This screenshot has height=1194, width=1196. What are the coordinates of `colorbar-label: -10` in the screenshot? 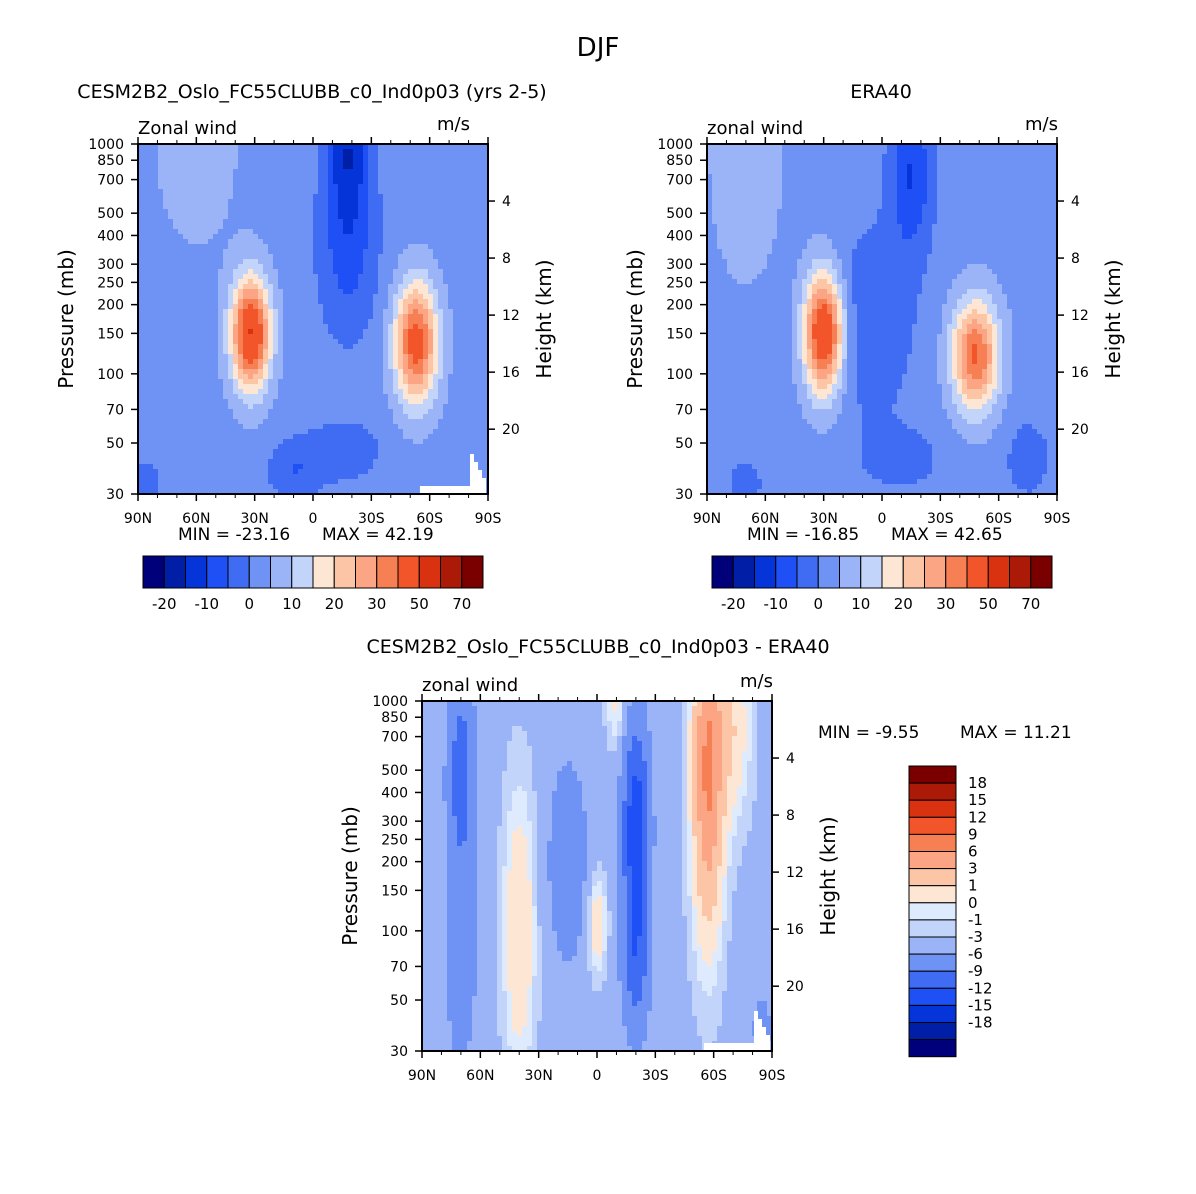 It's located at (776, 604).